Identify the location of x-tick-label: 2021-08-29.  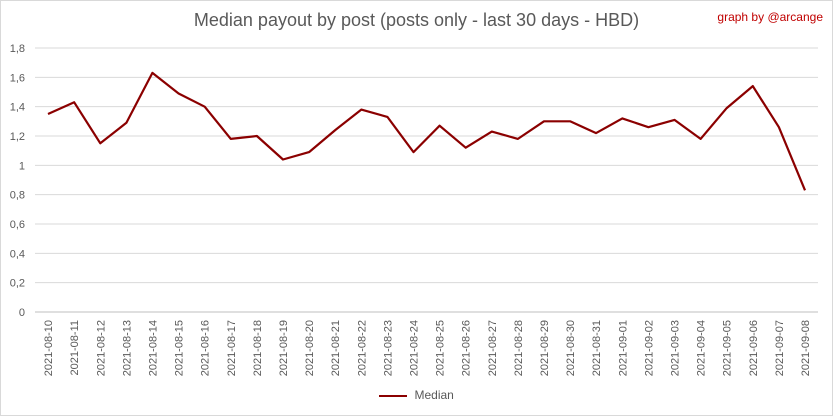
(545, 348).